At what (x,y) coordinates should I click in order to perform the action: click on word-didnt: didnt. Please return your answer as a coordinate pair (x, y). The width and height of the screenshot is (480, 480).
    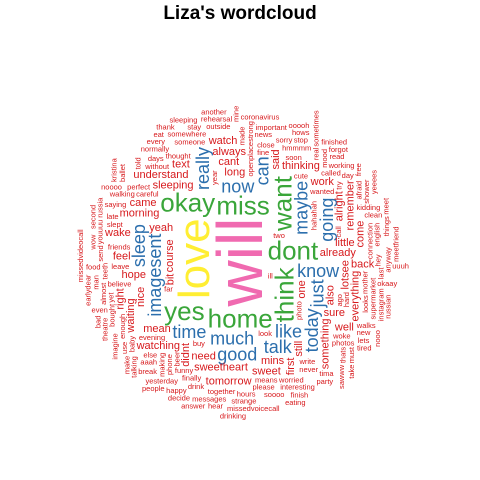
    Looking at the image, I should click on (186, 355).